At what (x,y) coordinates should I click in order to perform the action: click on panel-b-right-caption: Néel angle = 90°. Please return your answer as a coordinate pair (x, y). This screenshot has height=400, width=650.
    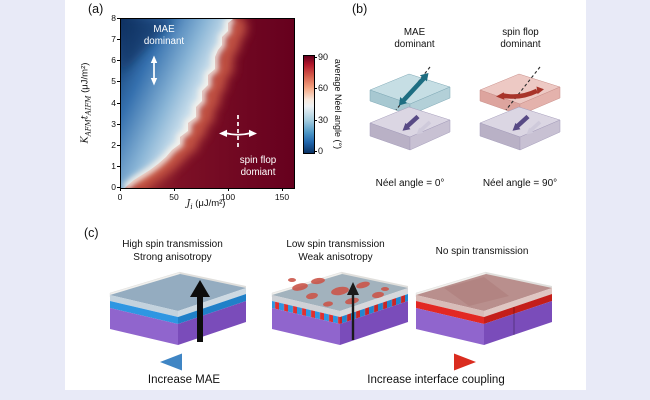
    Looking at the image, I should click on (520, 183).